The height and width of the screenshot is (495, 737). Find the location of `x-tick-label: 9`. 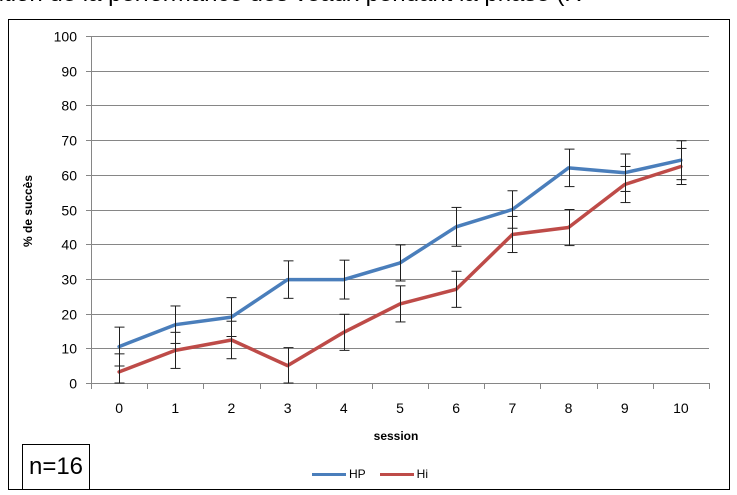

x-tick-label: 9 is located at coordinates (625, 408).